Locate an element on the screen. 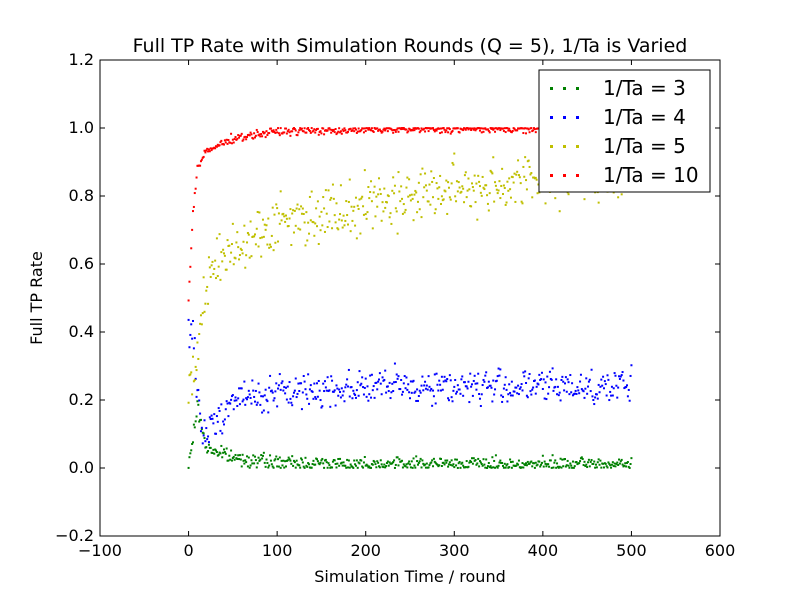  x-tick-label: 600 is located at coordinates (720, 550).